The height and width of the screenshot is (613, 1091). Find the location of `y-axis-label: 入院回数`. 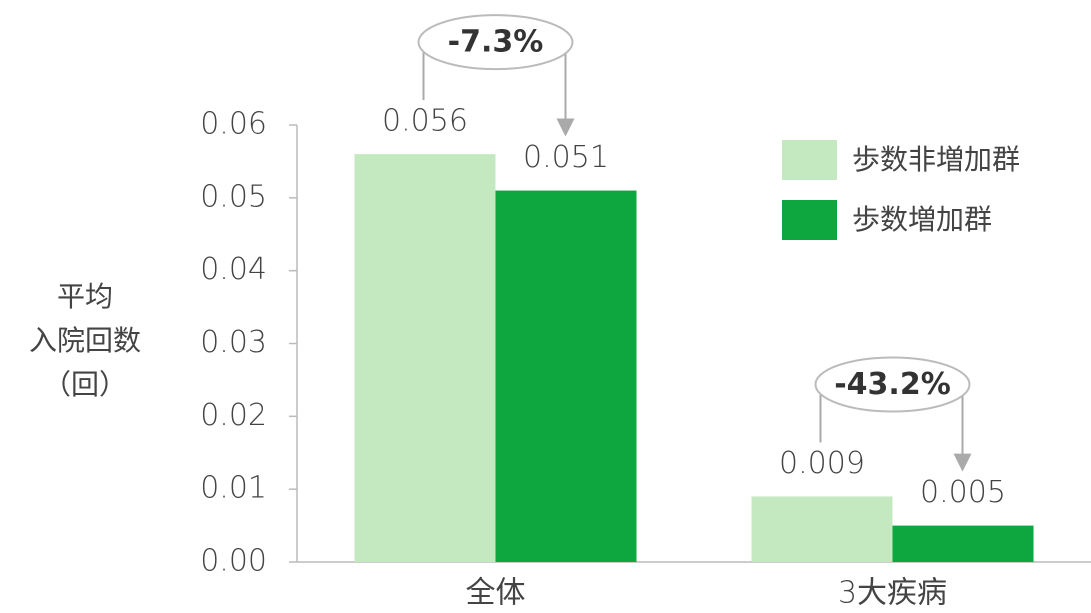

y-axis-label: 入院回数 is located at coordinates (85, 340).